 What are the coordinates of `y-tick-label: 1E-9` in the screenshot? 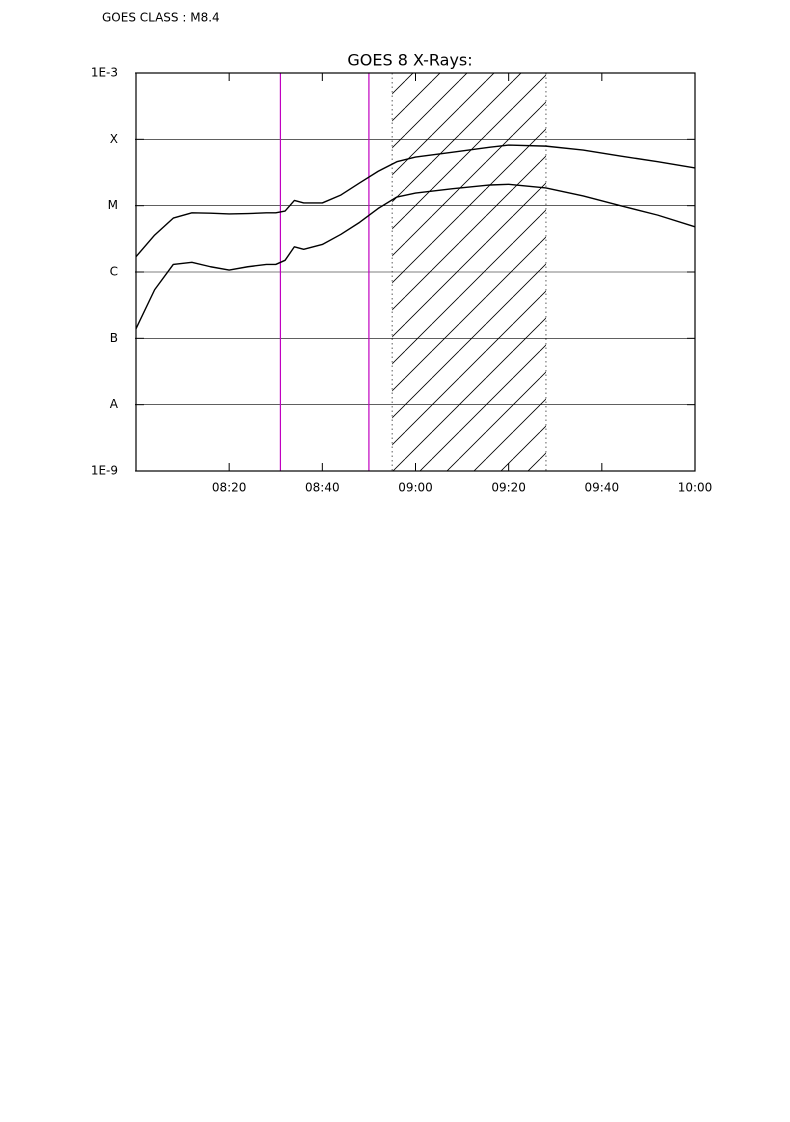 It's located at (104, 471).